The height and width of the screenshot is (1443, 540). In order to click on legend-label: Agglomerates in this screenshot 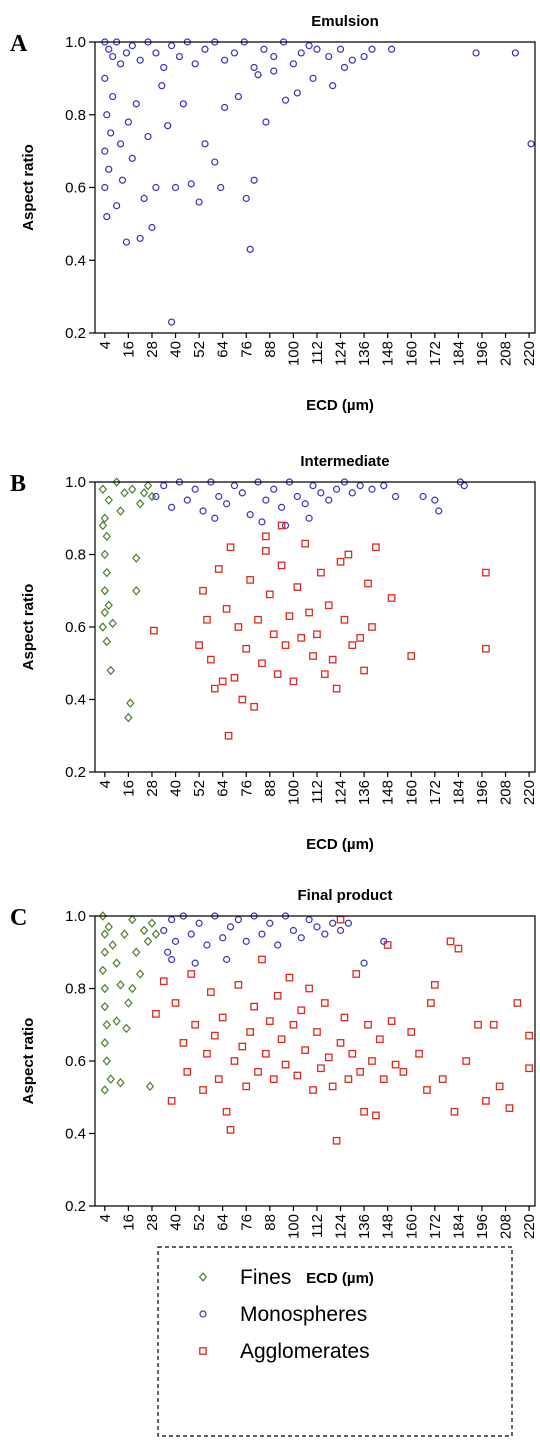, I will do `click(305, 1351)`.